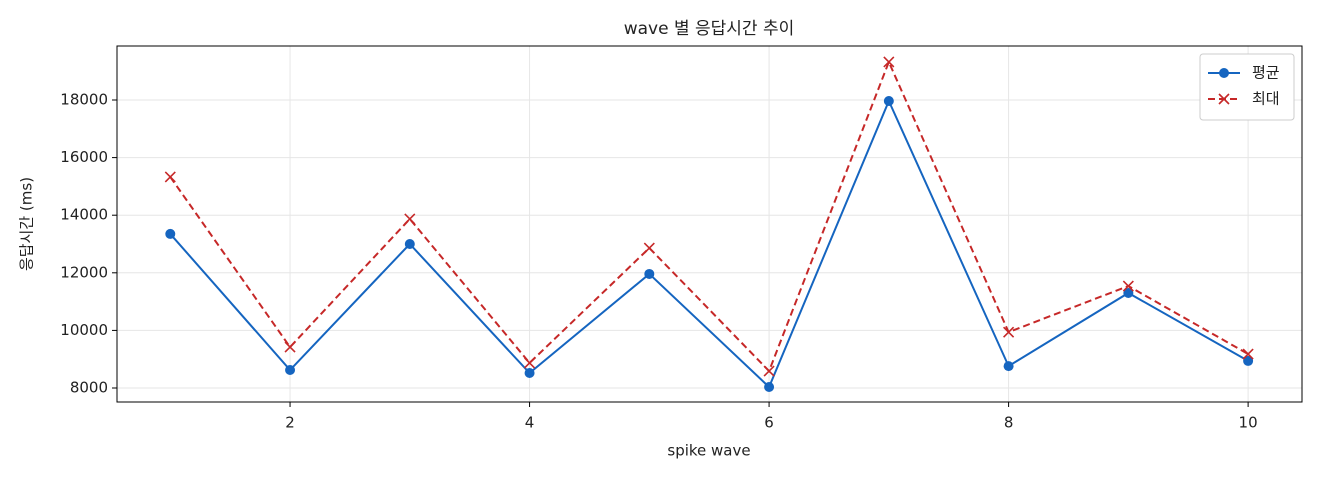 The image size is (1320, 480). I want to click on y-tick-label: 16000, so click(84, 157).